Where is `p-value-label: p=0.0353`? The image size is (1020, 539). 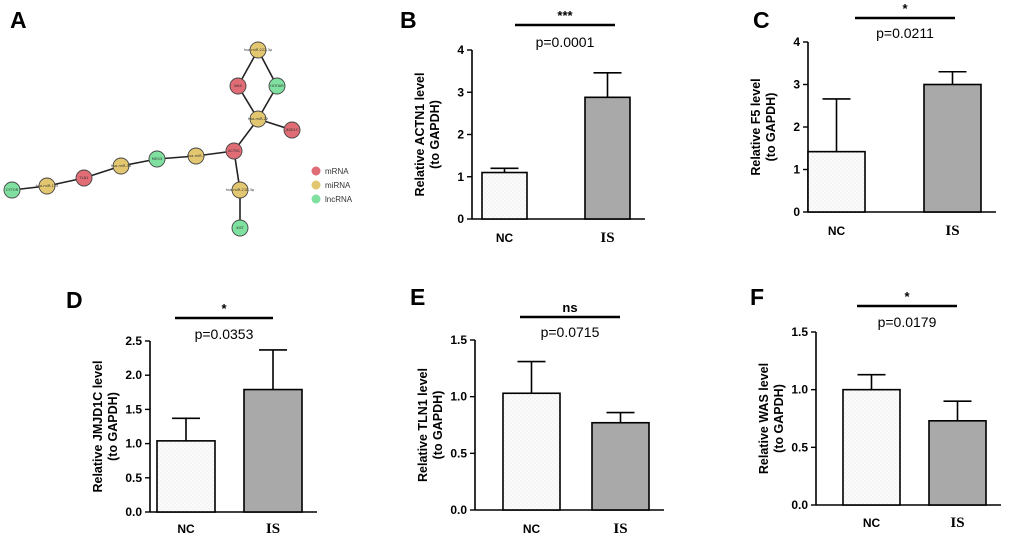
p-value-label: p=0.0353 is located at coordinates (224, 334).